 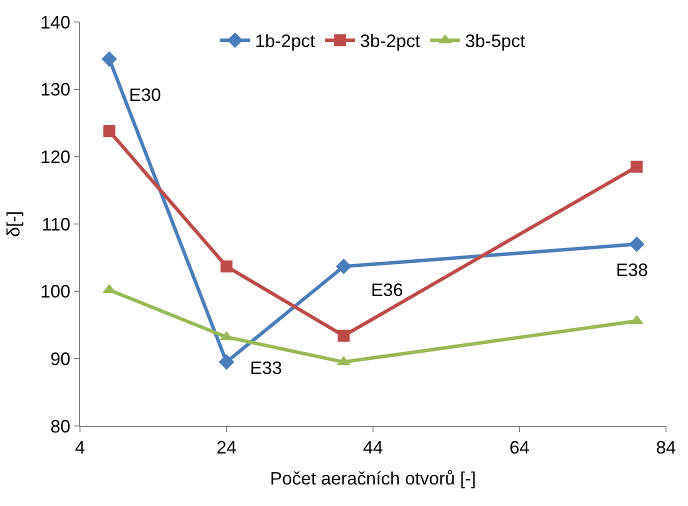 What do you see at coordinates (145, 95) in the screenshot?
I see `annotation: E30` at bounding box center [145, 95].